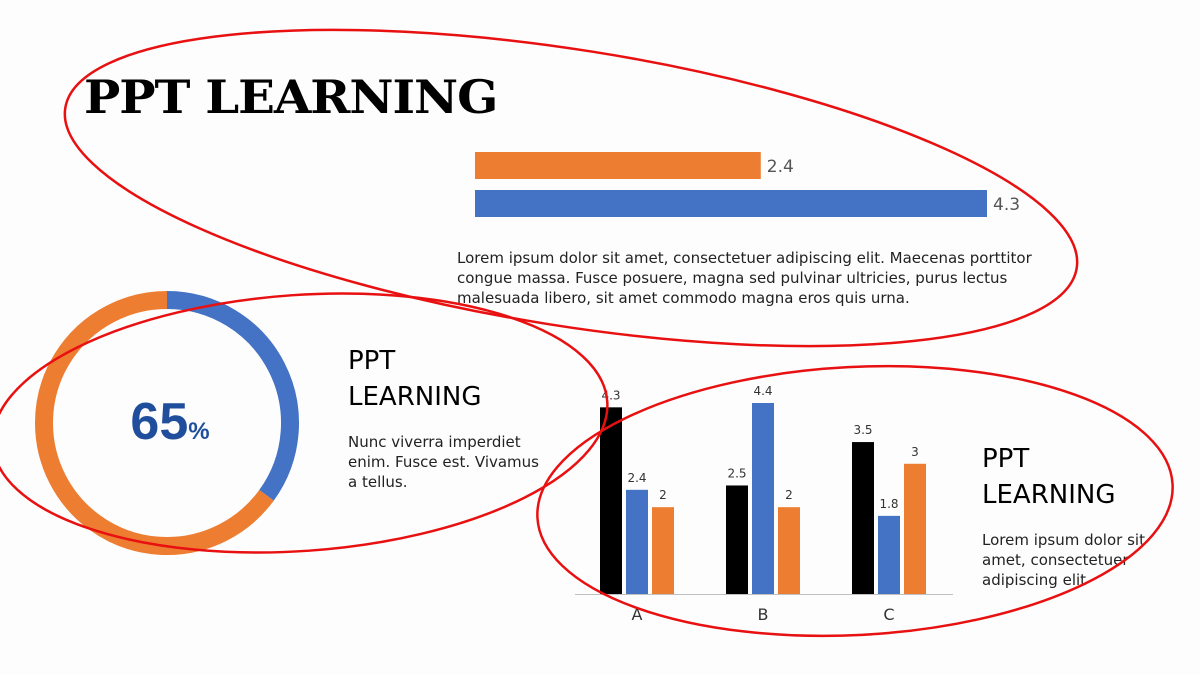  What do you see at coordinates (291, 97) in the screenshot?
I see `slide-title: PPT LEARNING` at bounding box center [291, 97].